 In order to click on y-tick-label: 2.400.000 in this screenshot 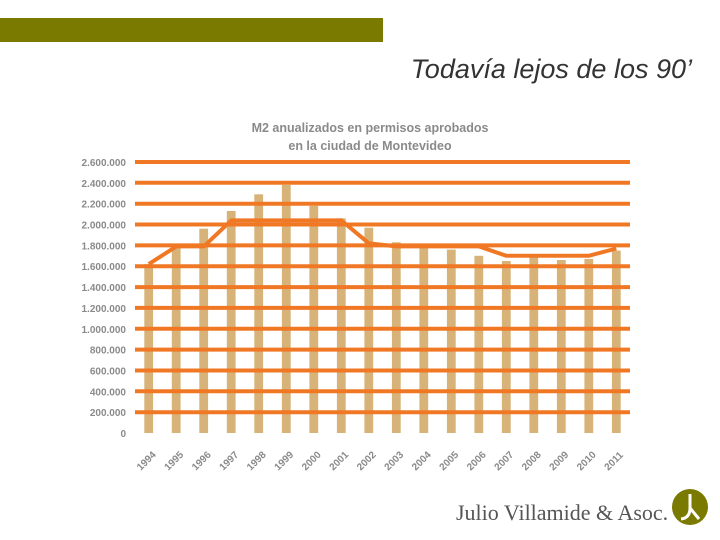, I will do `click(104, 184)`.